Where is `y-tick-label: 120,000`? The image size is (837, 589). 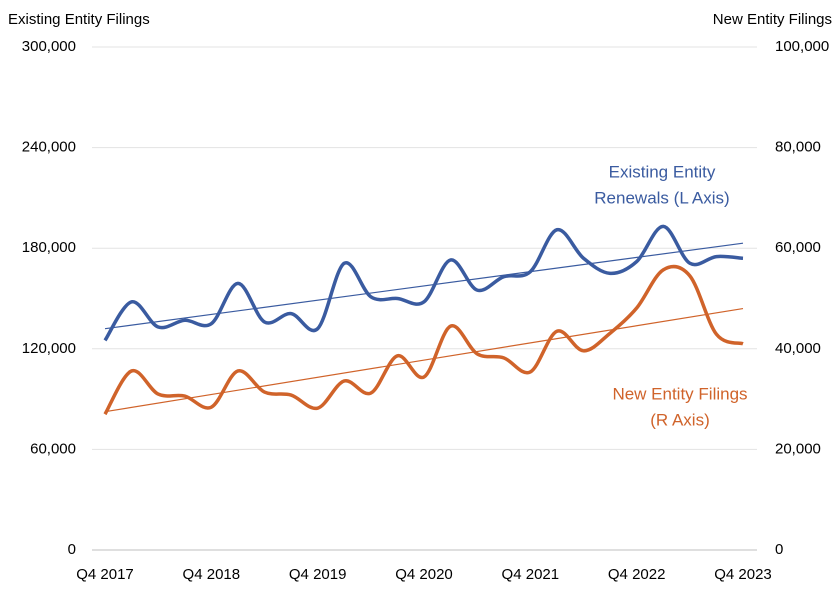 y-tick-label: 120,000 is located at coordinates (49, 348).